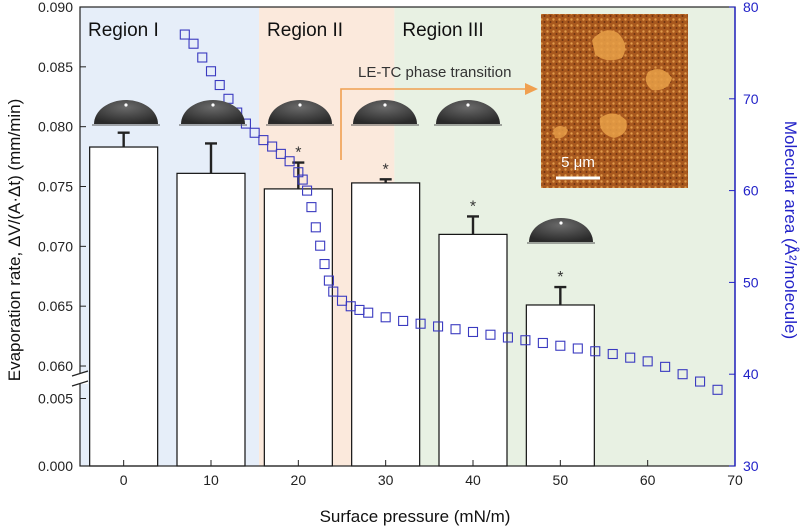  What do you see at coordinates (415, 516) in the screenshot?
I see `x-axis-label: Surface pressure (mN/m)` at bounding box center [415, 516].